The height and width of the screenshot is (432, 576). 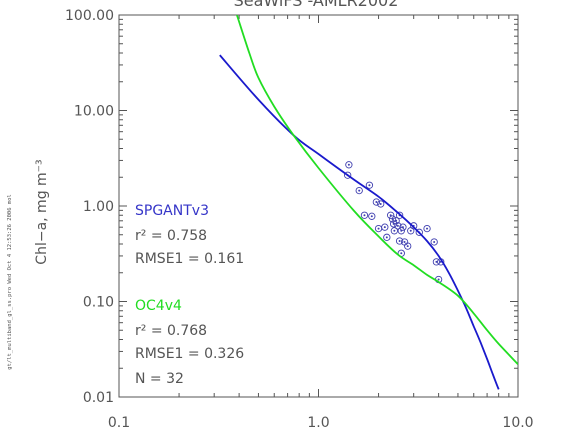 I want to click on y-tick-label: 1.00, so click(x=98, y=207).